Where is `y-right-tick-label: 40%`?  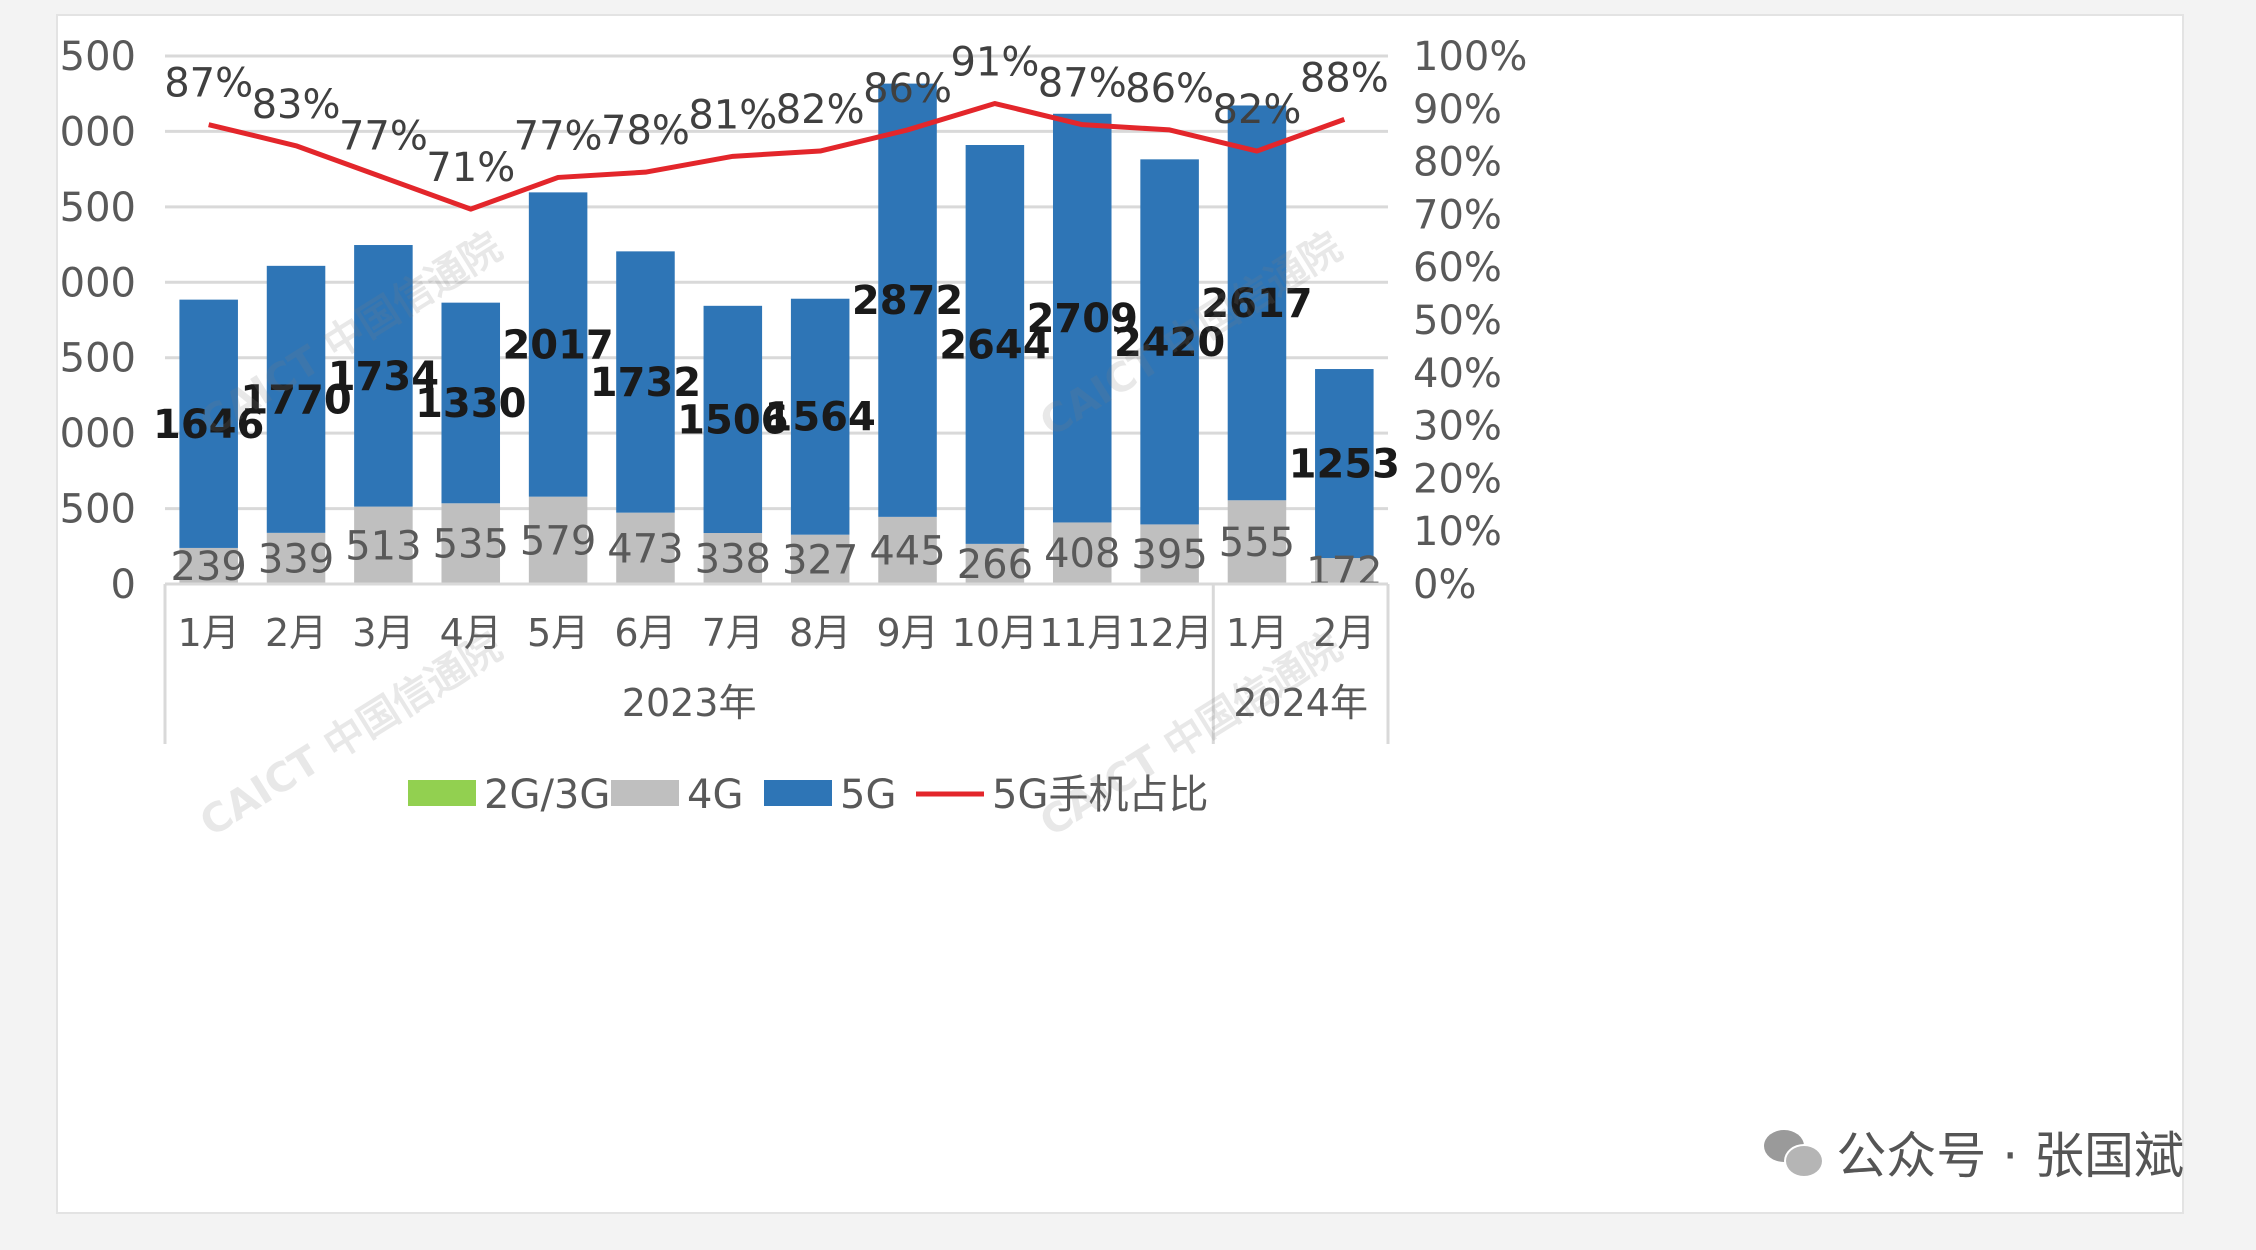 y-right-tick-label: 40% is located at coordinates (1457, 374).